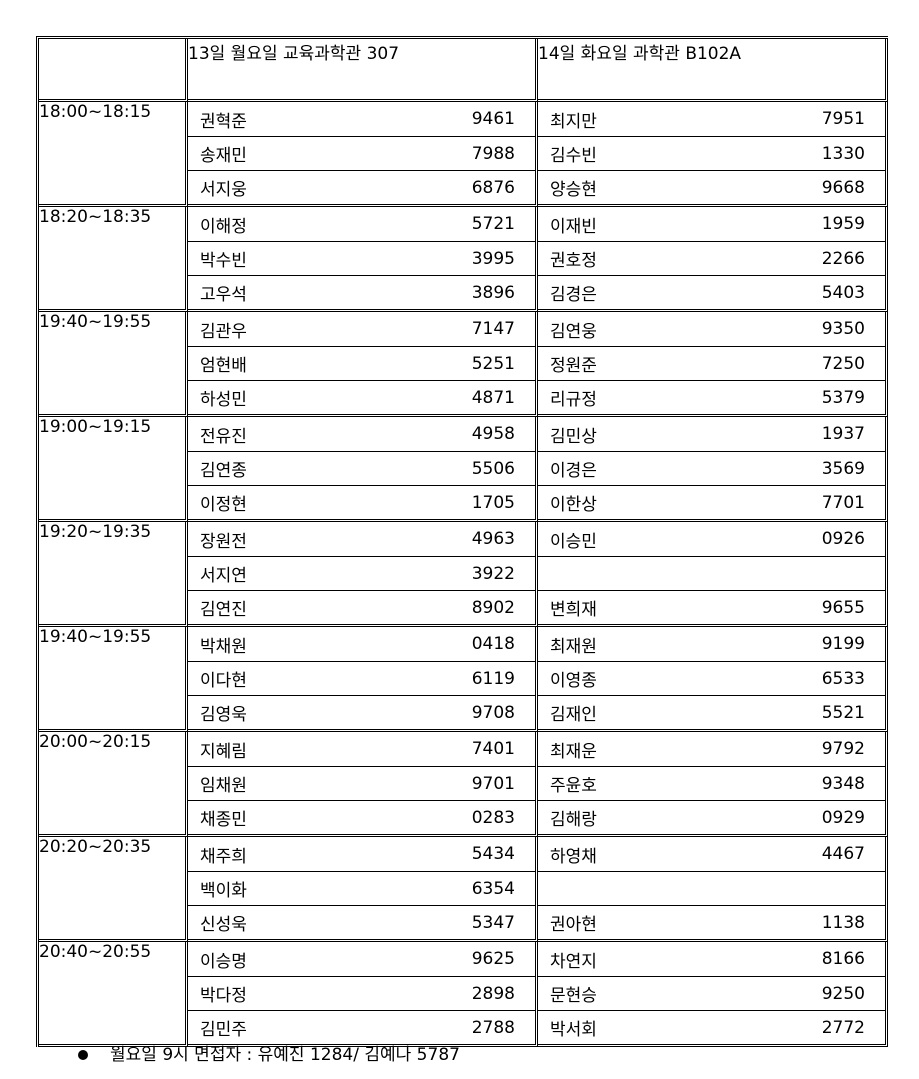 The height and width of the screenshot is (1079, 919). What do you see at coordinates (361, 644) in the screenshot?
I see `candidate-row: 박채원 0418` at bounding box center [361, 644].